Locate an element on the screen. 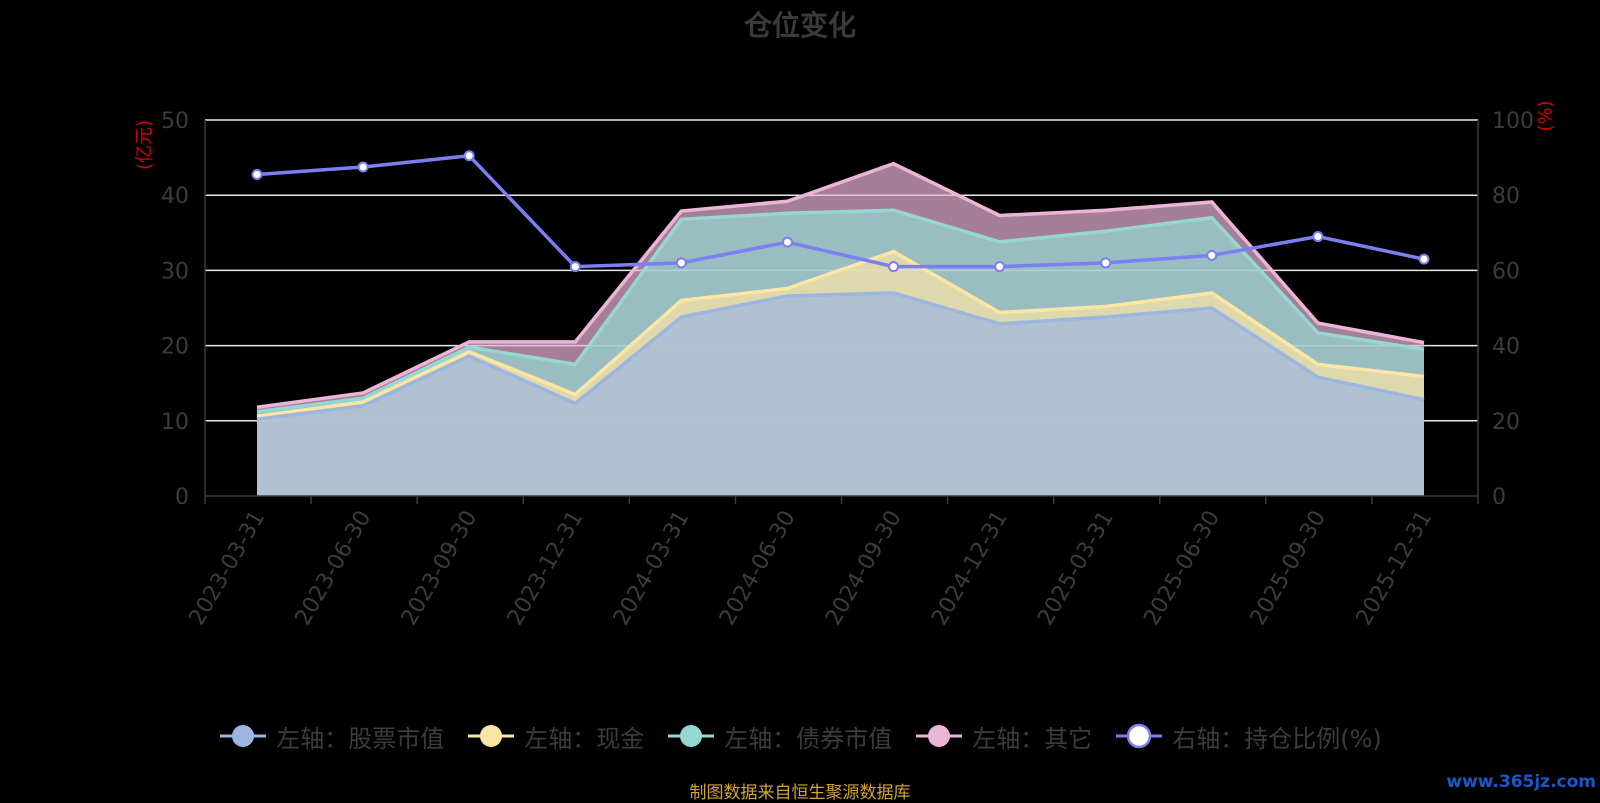 The width and height of the screenshot is (1600, 803). legend-item: 左轴：股票市值 is located at coordinates (331, 736).